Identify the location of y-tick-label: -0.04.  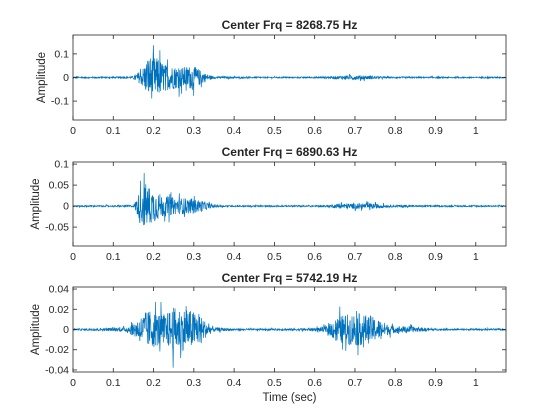
(57, 370).